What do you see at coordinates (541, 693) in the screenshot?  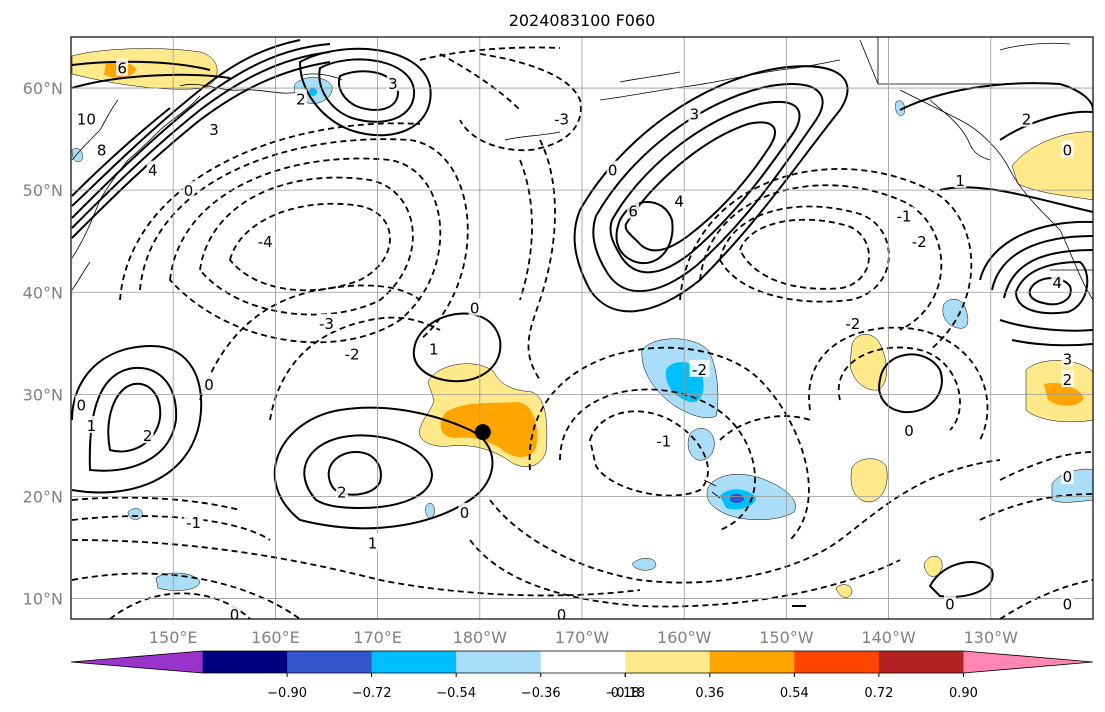 I see `colorbar-tick-label: −0.36` at bounding box center [541, 693].